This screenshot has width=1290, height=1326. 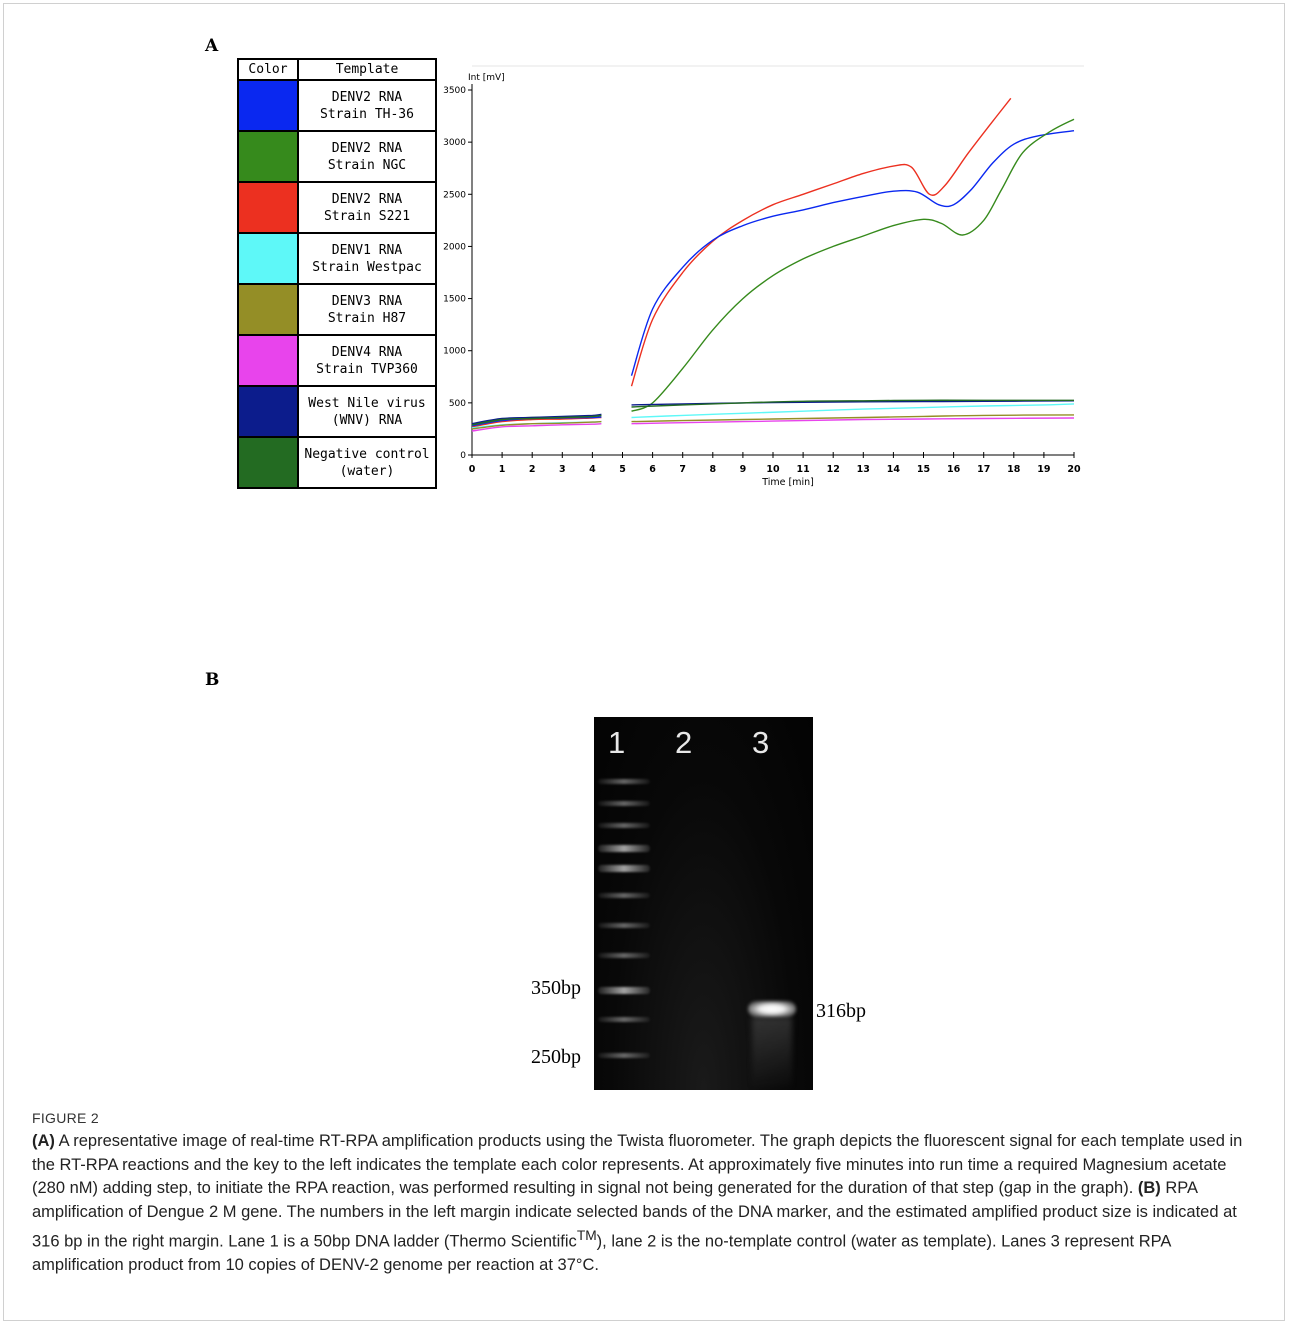 I want to click on y-tick-label: 3500, so click(x=454, y=91).